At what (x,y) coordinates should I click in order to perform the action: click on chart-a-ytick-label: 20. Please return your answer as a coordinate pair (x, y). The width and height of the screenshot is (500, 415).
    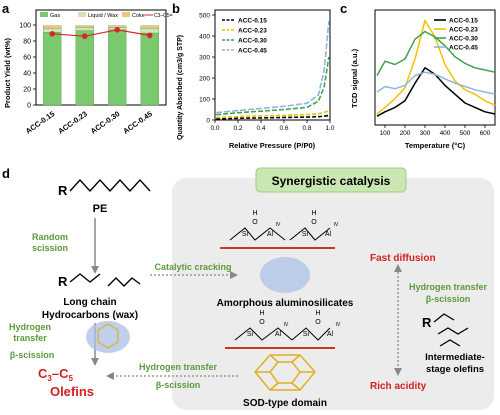
    Looking at the image, I should click on (27, 90).